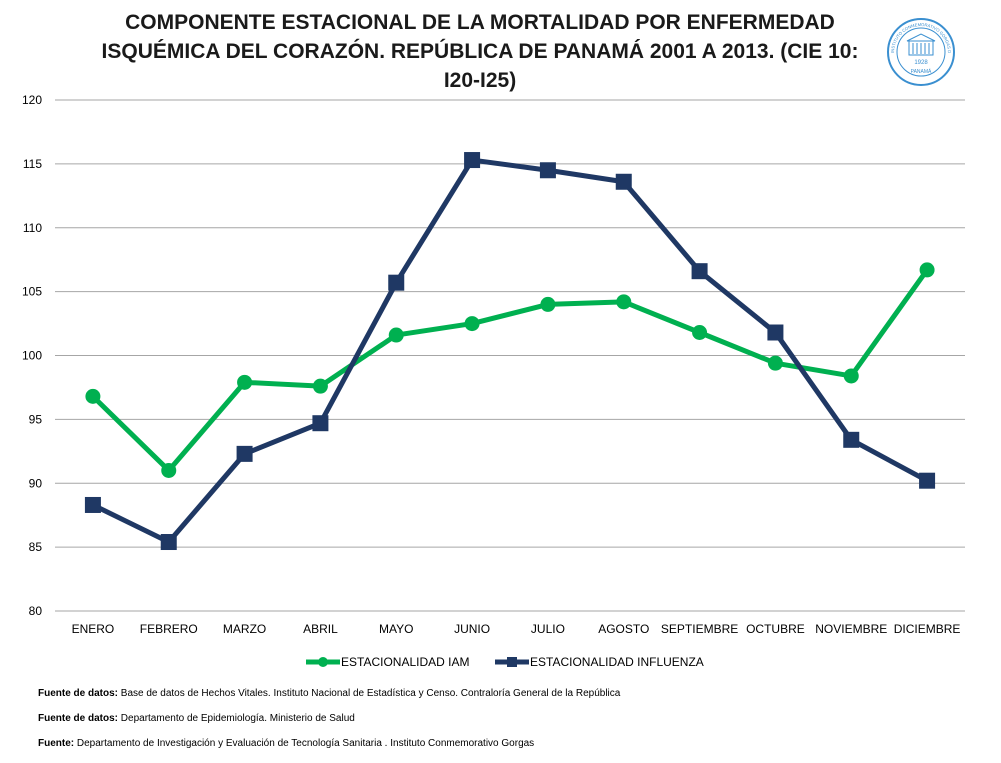 The image size is (1001, 763). I want to click on legend-label: ESTACIONALIDAD IAM, so click(405, 662).